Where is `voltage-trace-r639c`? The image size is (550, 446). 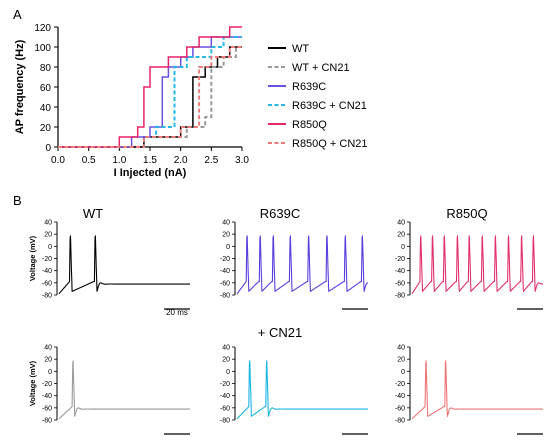
voltage-trace-r639c is located at coordinates (302, 265).